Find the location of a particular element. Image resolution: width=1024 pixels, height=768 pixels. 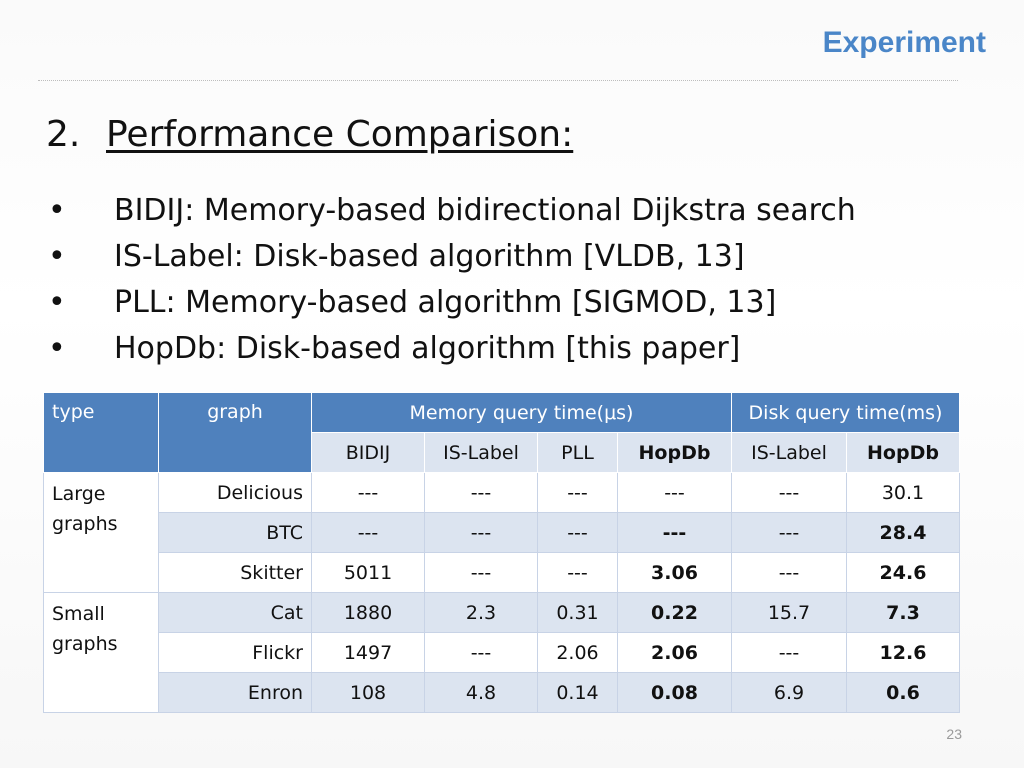

table-cell: 12.6 is located at coordinates (903, 652).